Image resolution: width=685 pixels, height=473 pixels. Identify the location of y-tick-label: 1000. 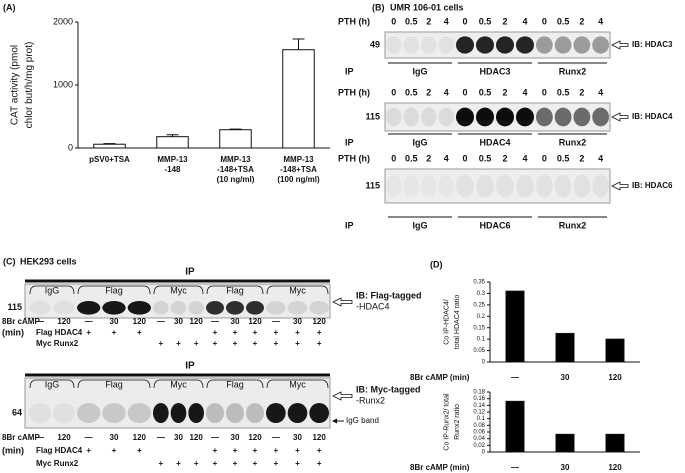
(63, 84).